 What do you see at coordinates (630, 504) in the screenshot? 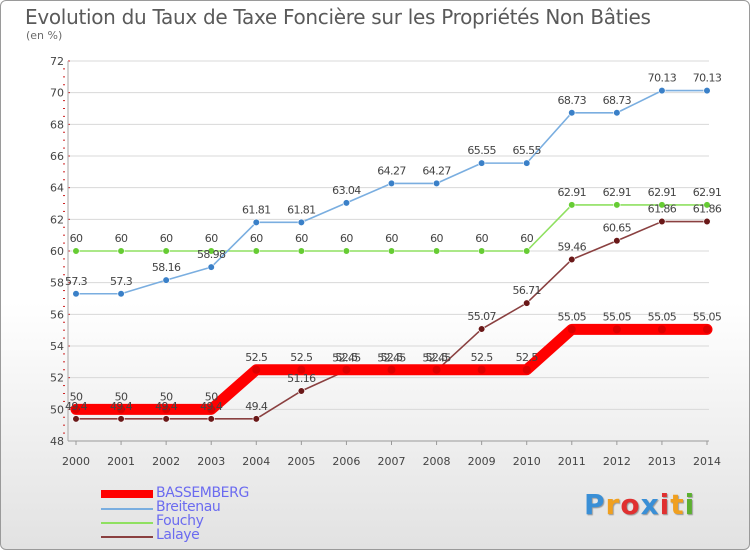
I see `logo-letter: o` at bounding box center [630, 504].